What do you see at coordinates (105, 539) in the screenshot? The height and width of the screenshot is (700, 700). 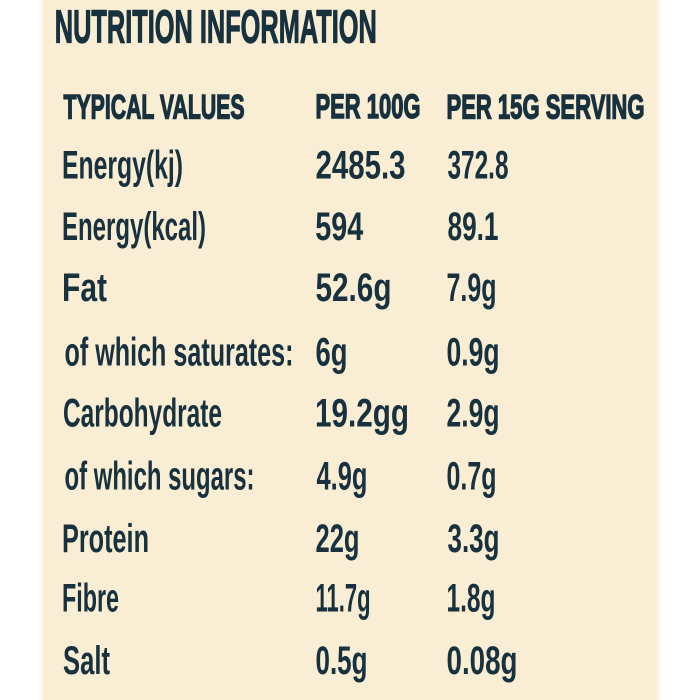 I see `svg-text: Protein` at bounding box center [105, 539].